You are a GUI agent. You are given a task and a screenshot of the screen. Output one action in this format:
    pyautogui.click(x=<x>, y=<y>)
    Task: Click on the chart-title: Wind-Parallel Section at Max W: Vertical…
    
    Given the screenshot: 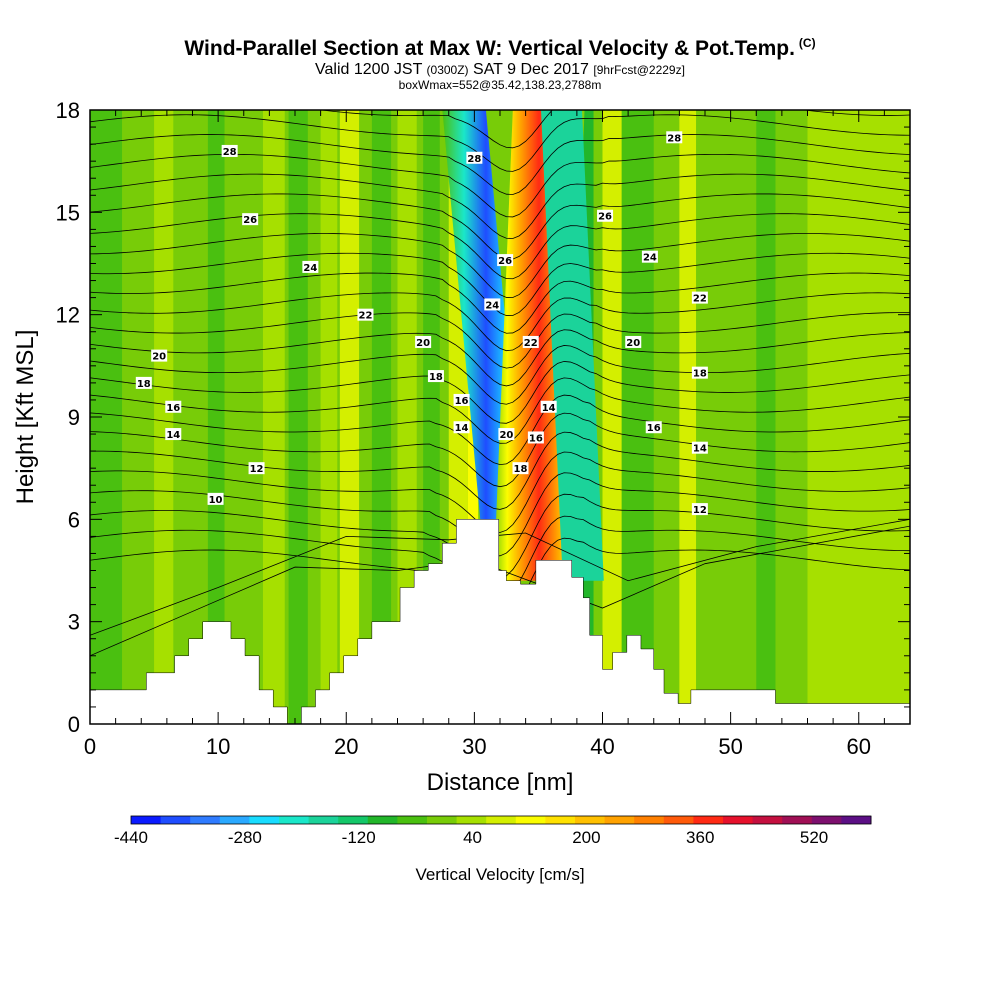 What is the action you would take?
    pyautogui.click(x=500, y=48)
    